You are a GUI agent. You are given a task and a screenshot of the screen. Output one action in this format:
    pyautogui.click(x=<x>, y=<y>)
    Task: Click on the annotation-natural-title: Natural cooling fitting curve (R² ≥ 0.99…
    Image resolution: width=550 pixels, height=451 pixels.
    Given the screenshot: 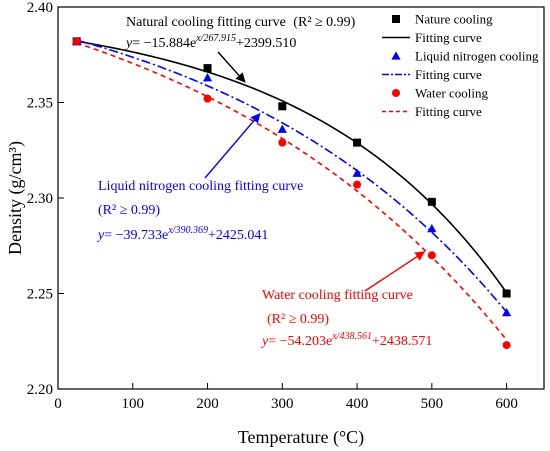 What is the action you would take?
    pyautogui.click(x=241, y=22)
    